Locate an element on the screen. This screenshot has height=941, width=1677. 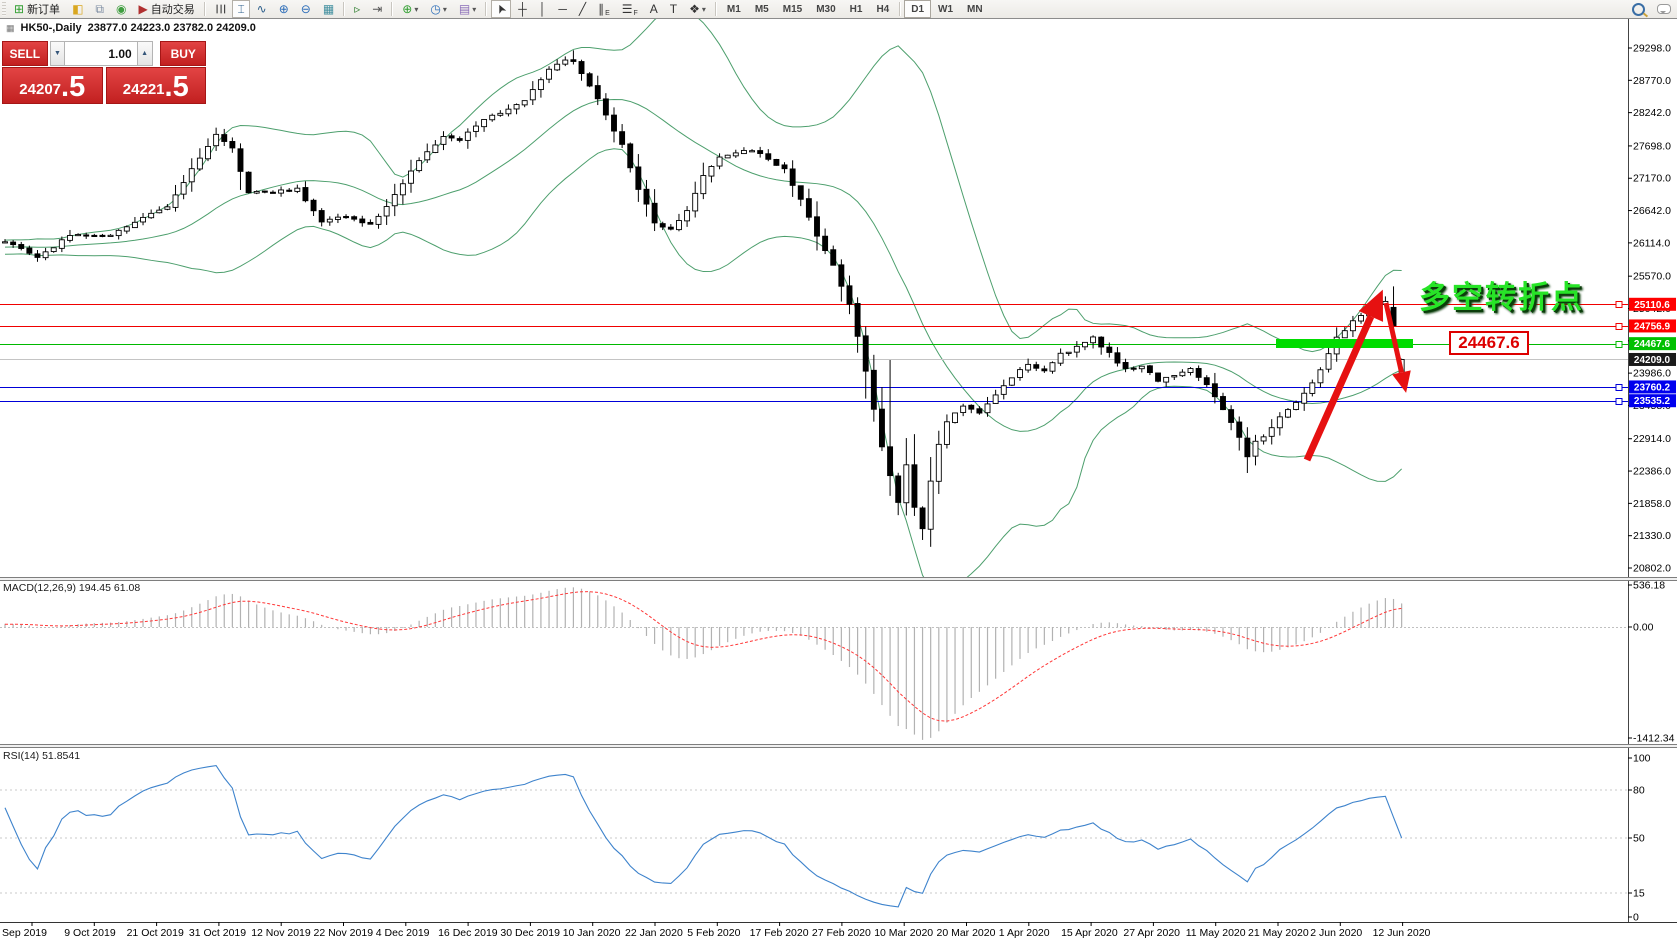
volume-input: 1.00 is located at coordinates (101, 53).